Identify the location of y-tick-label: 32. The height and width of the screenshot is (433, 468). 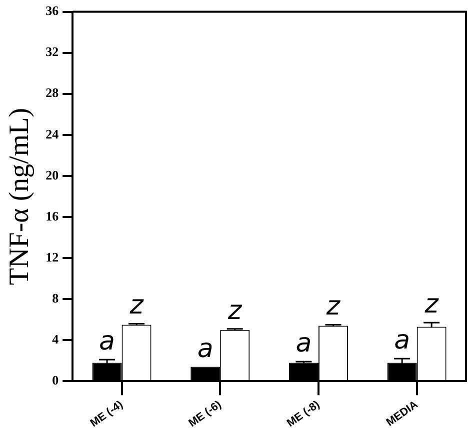
(52, 52).